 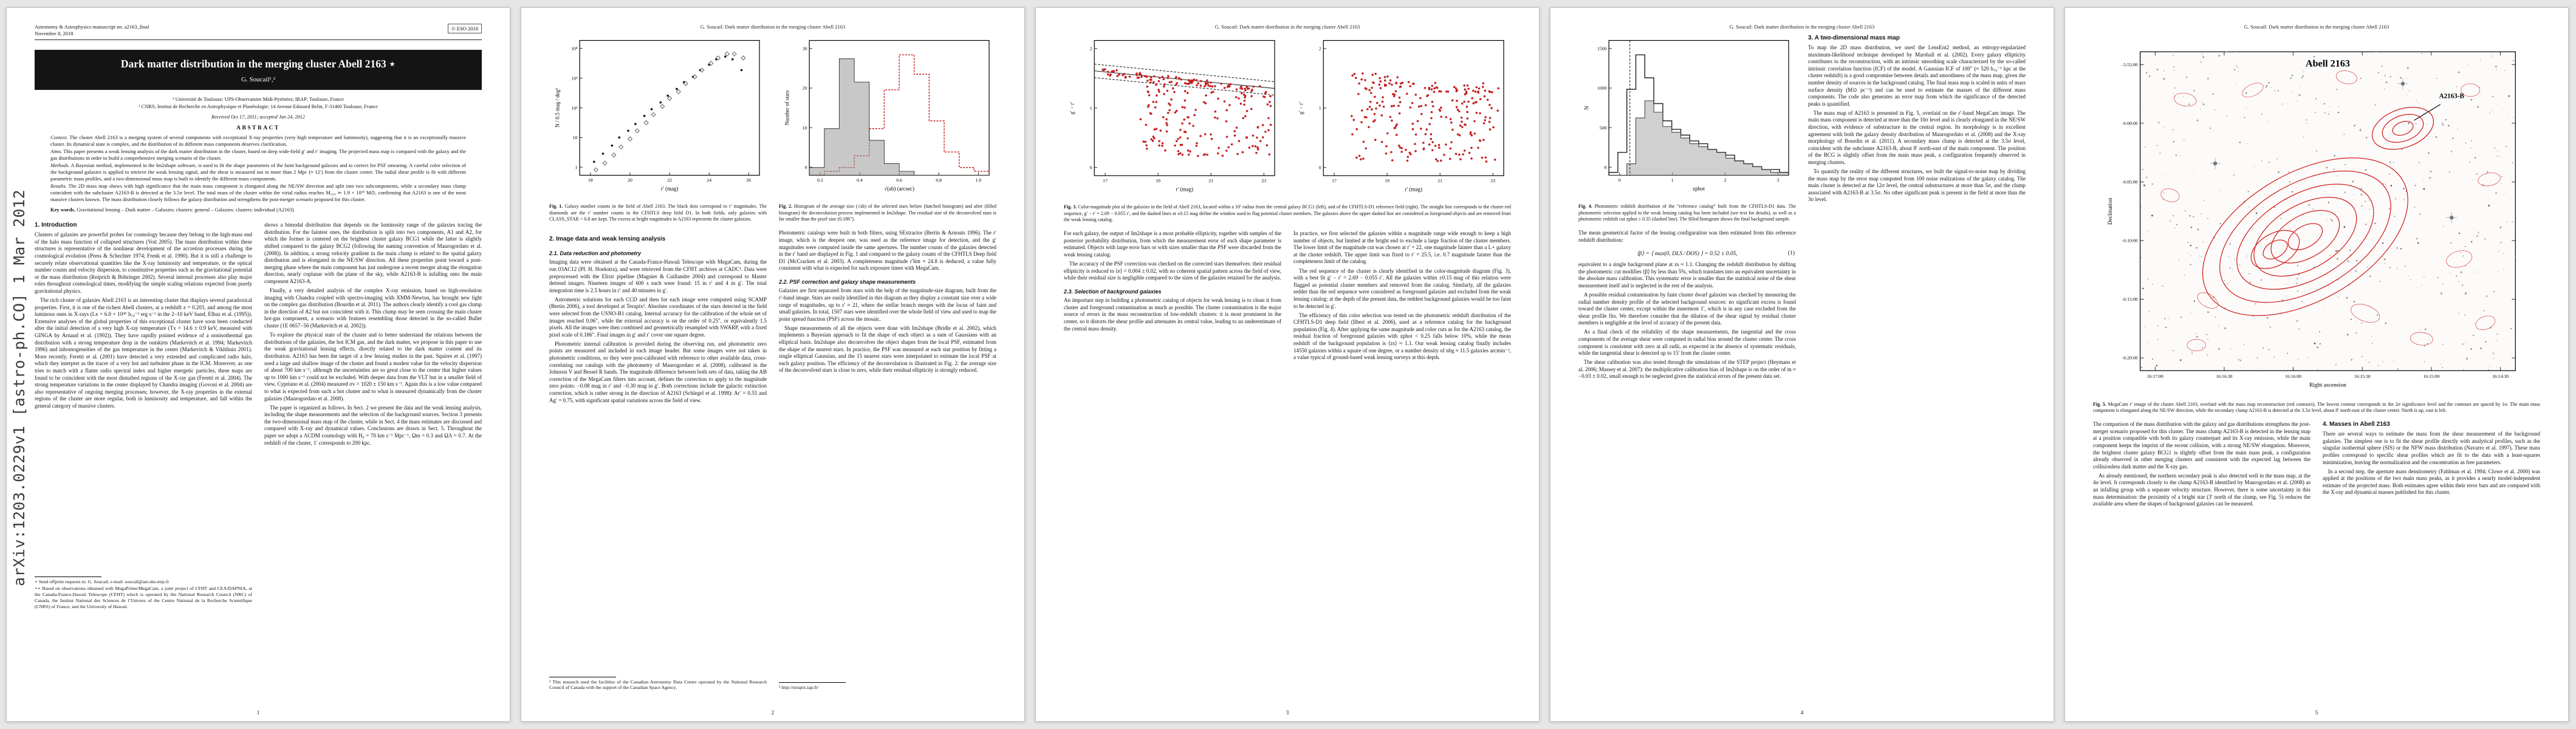 What do you see at coordinates (1602, 49) in the screenshot?
I see `svg-text: 1500` at bounding box center [1602, 49].